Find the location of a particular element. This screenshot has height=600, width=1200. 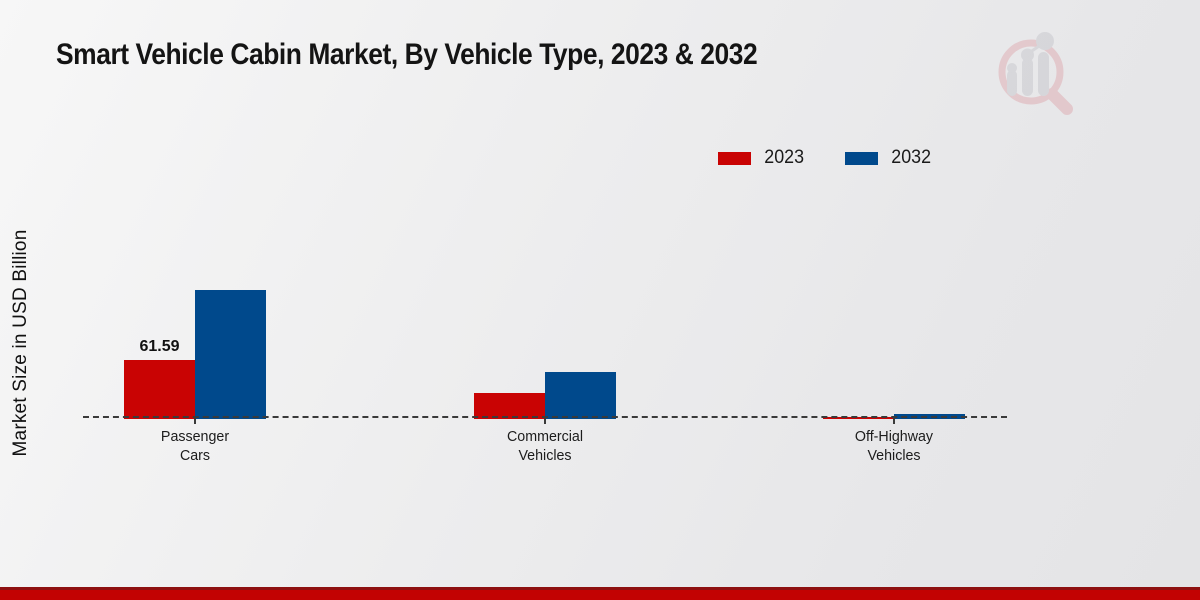

legend-item-2023: 2023 is located at coordinates (761, 158).